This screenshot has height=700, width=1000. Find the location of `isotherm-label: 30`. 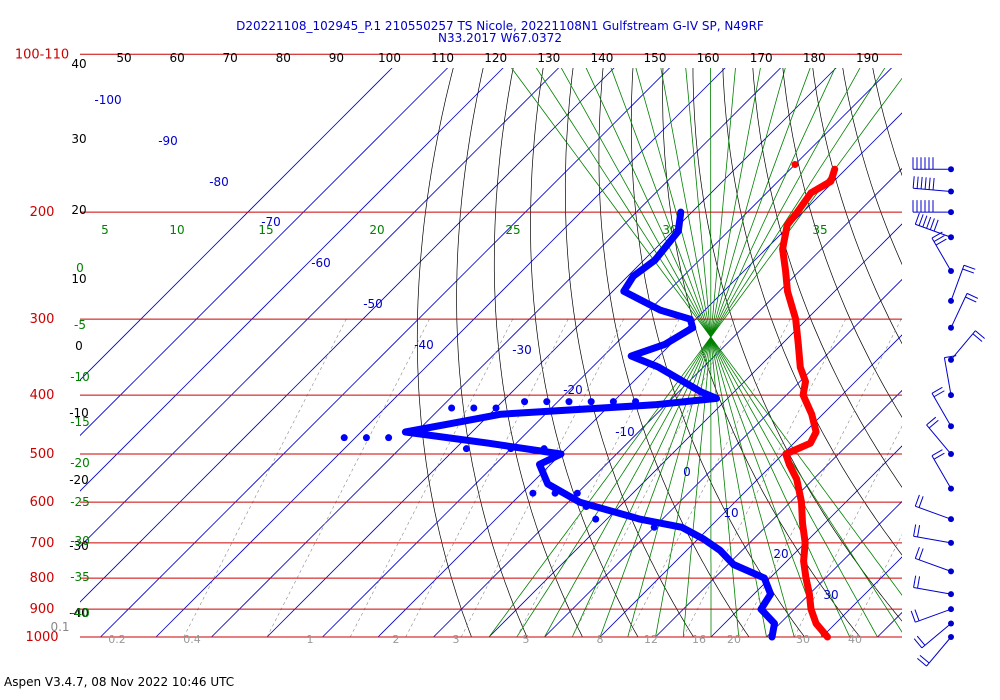

isotherm-label: 30 is located at coordinates (830, 595).